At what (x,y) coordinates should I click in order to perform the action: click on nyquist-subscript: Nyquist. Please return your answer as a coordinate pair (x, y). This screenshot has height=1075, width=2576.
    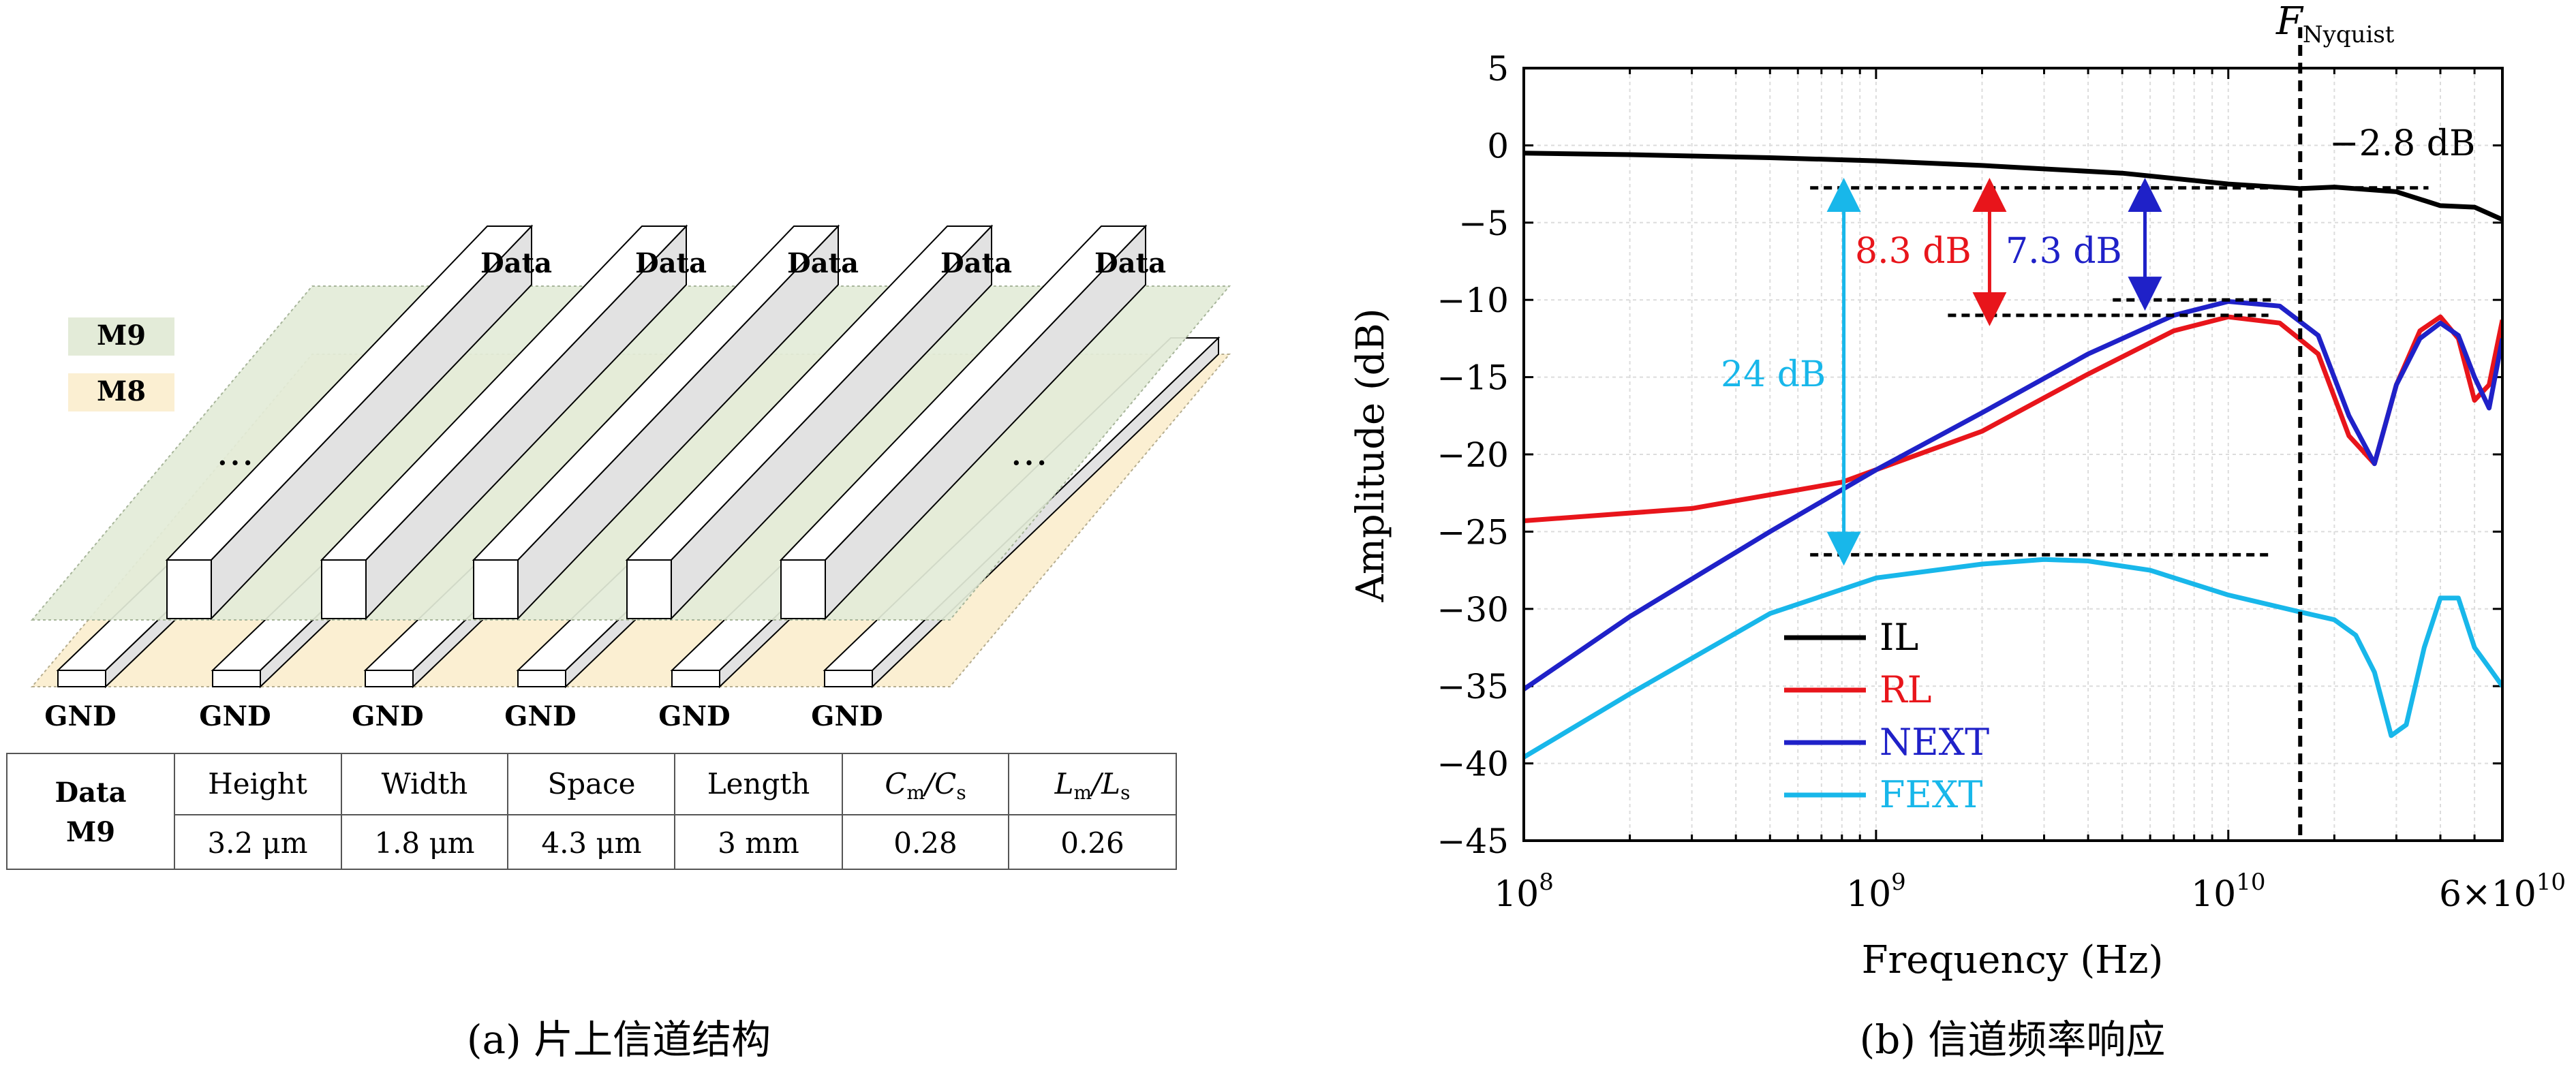
    Looking at the image, I should click on (2349, 34).